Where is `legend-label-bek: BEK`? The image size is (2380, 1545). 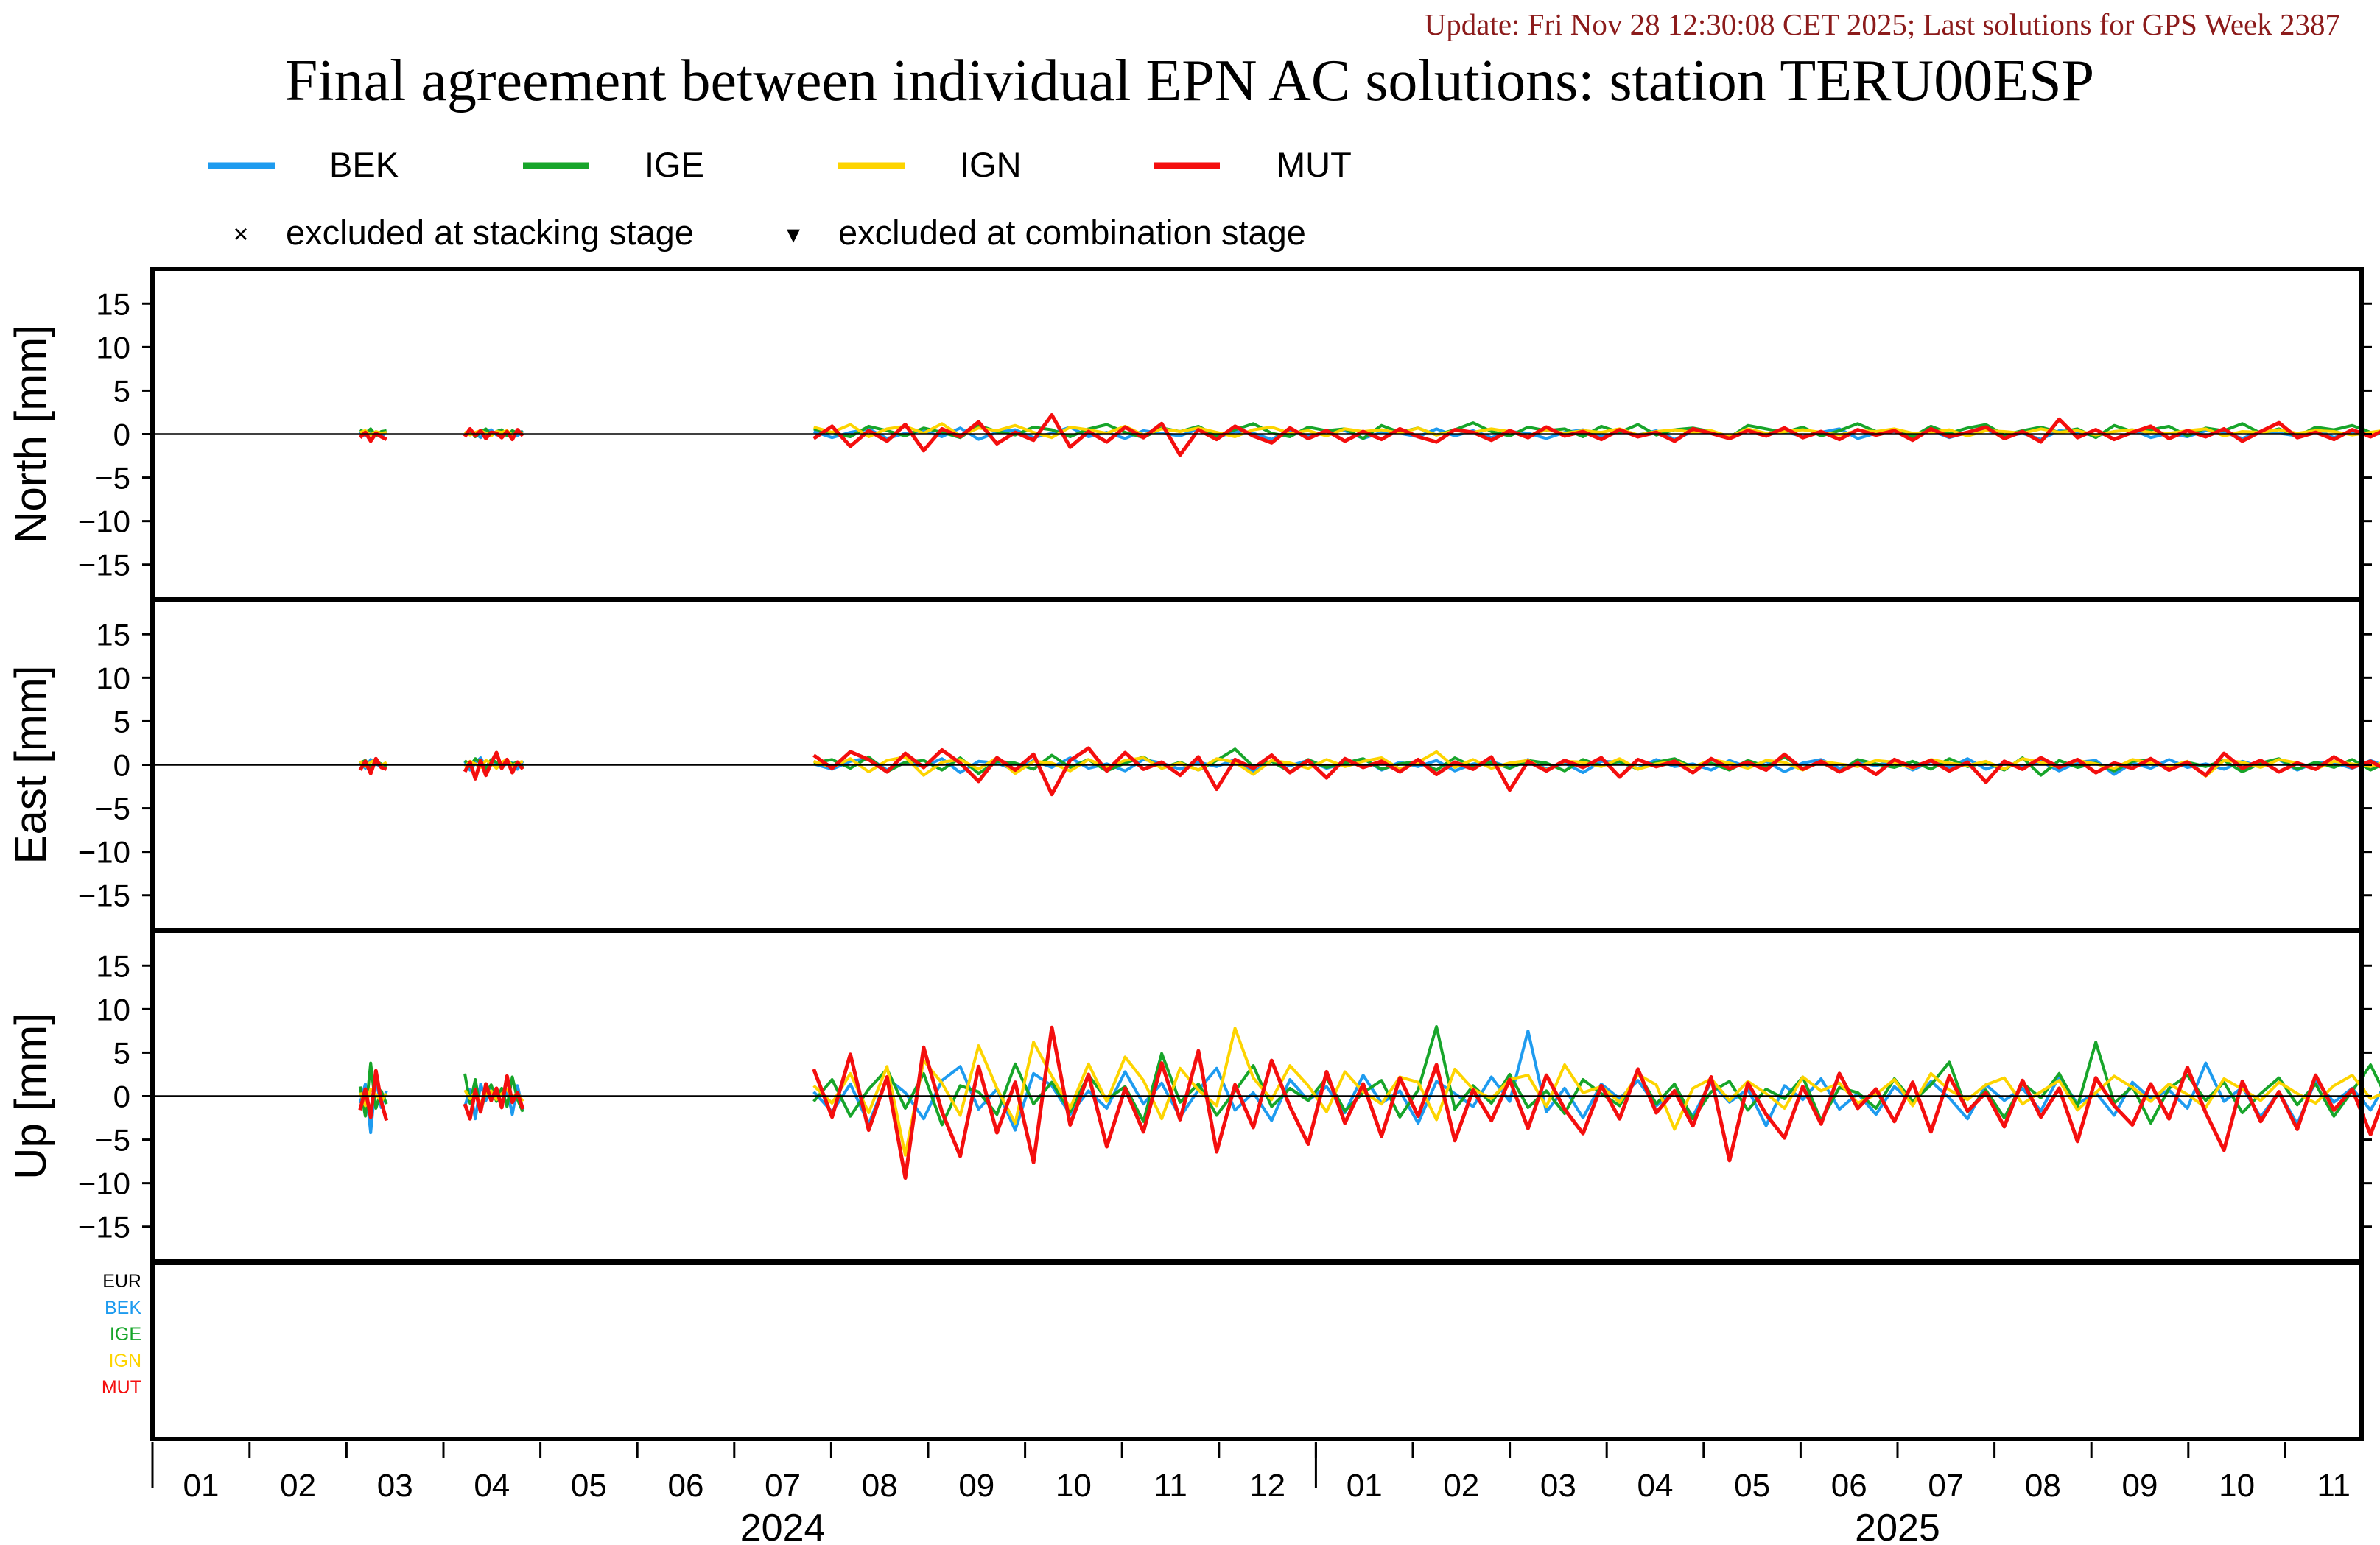 legend-label-bek: BEK is located at coordinates (364, 165).